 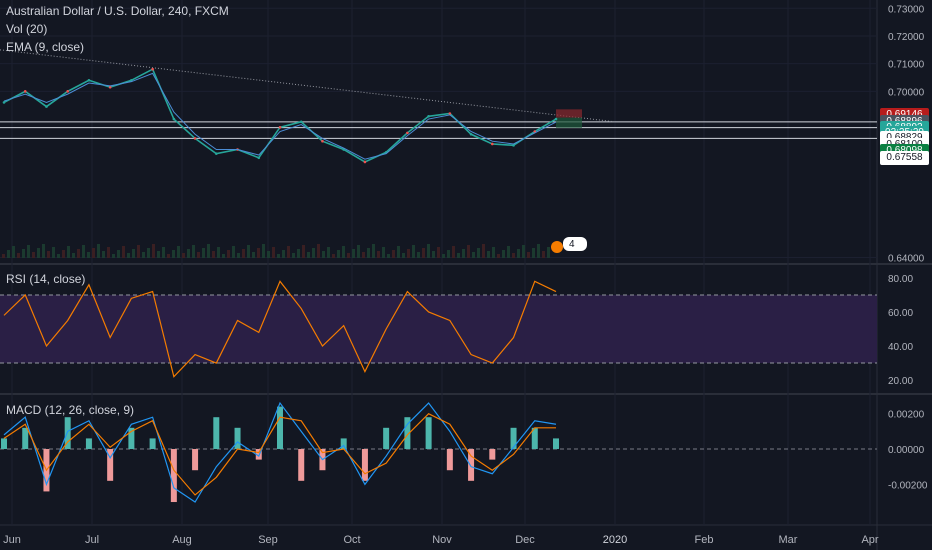 What do you see at coordinates (906, 258) in the screenshot?
I see `price-tick-label: 0.64000` at bounding box center [906, 258].